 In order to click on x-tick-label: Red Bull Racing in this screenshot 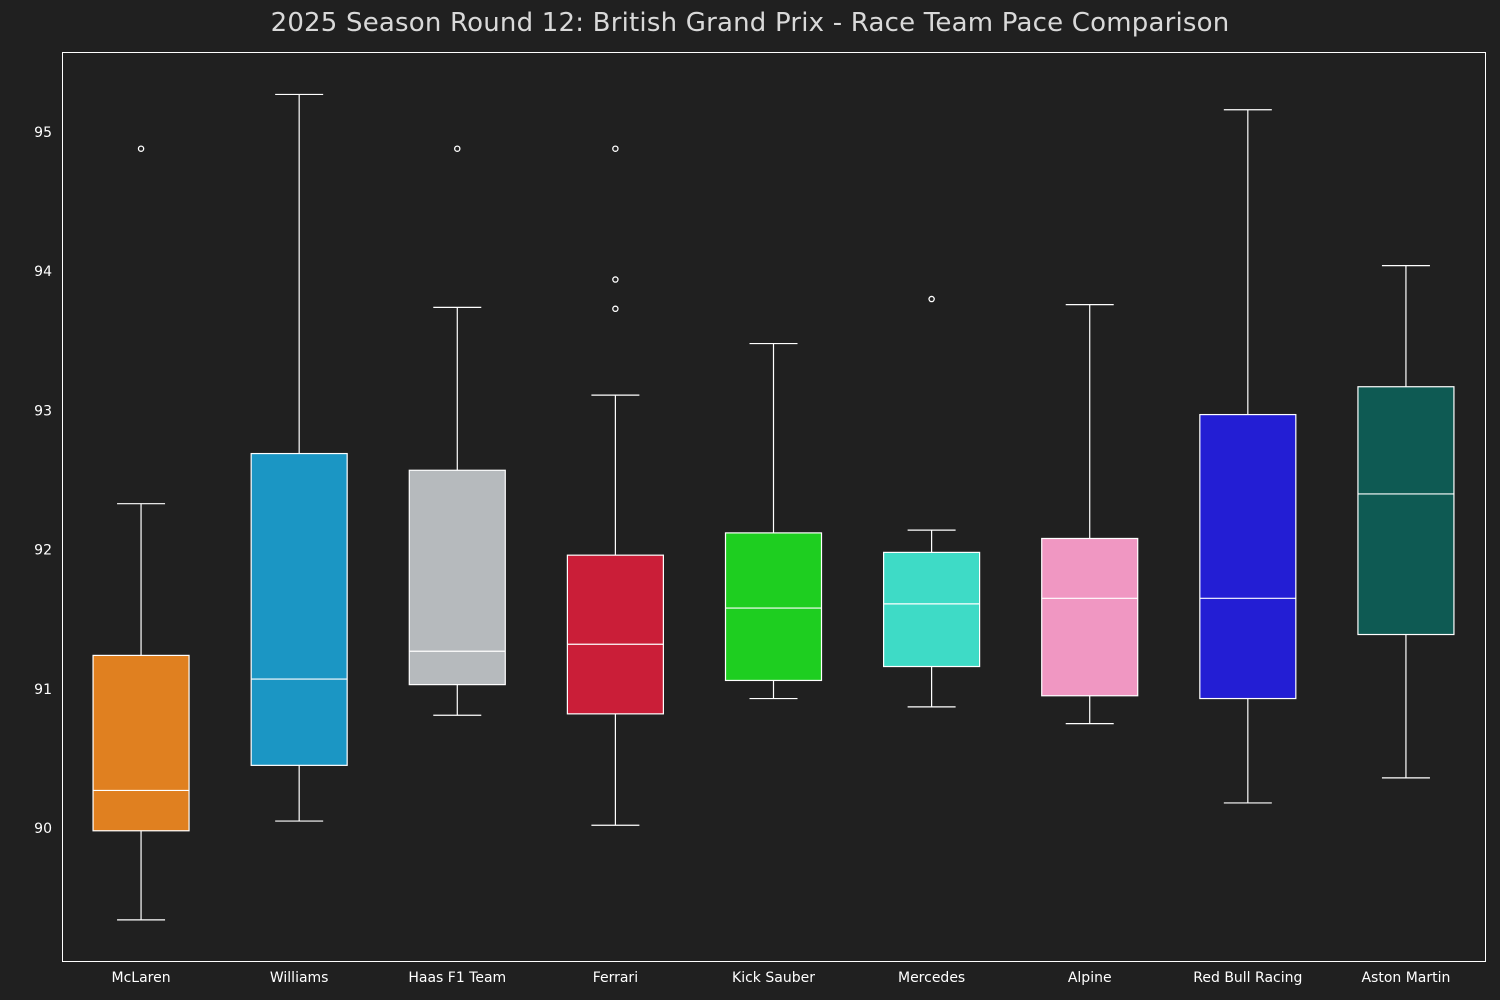, I will do `click(1247, 978)`.